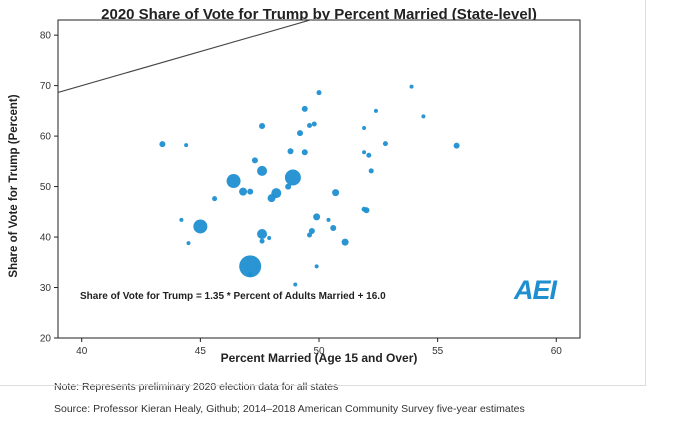  I want to click on y-tick-label: 50, so click(46, 187).